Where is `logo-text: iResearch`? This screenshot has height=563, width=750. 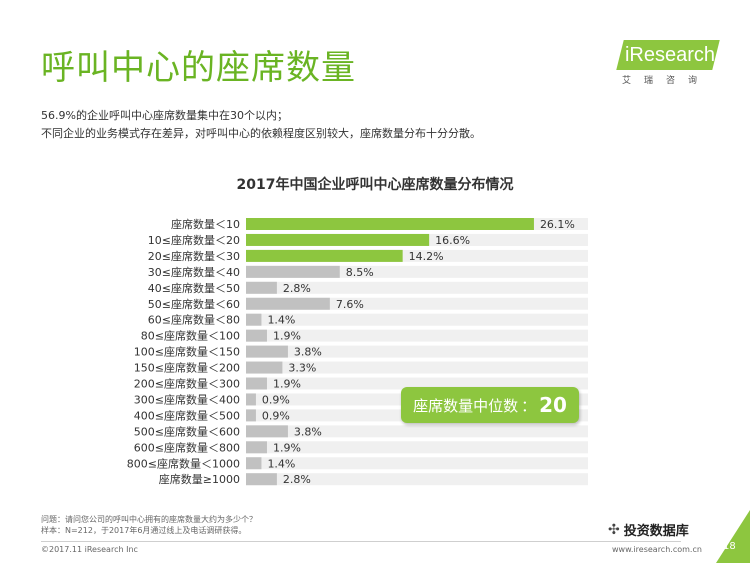
logo-text: iResearch is located at coordinates (670, 55).